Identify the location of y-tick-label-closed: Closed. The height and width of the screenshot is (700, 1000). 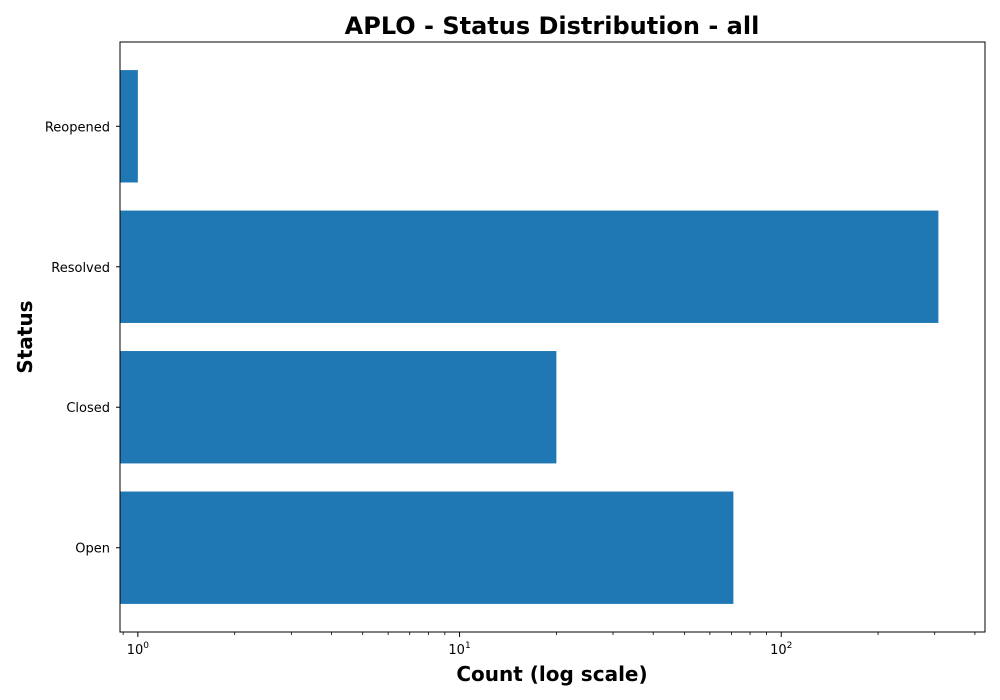
(88, 408).